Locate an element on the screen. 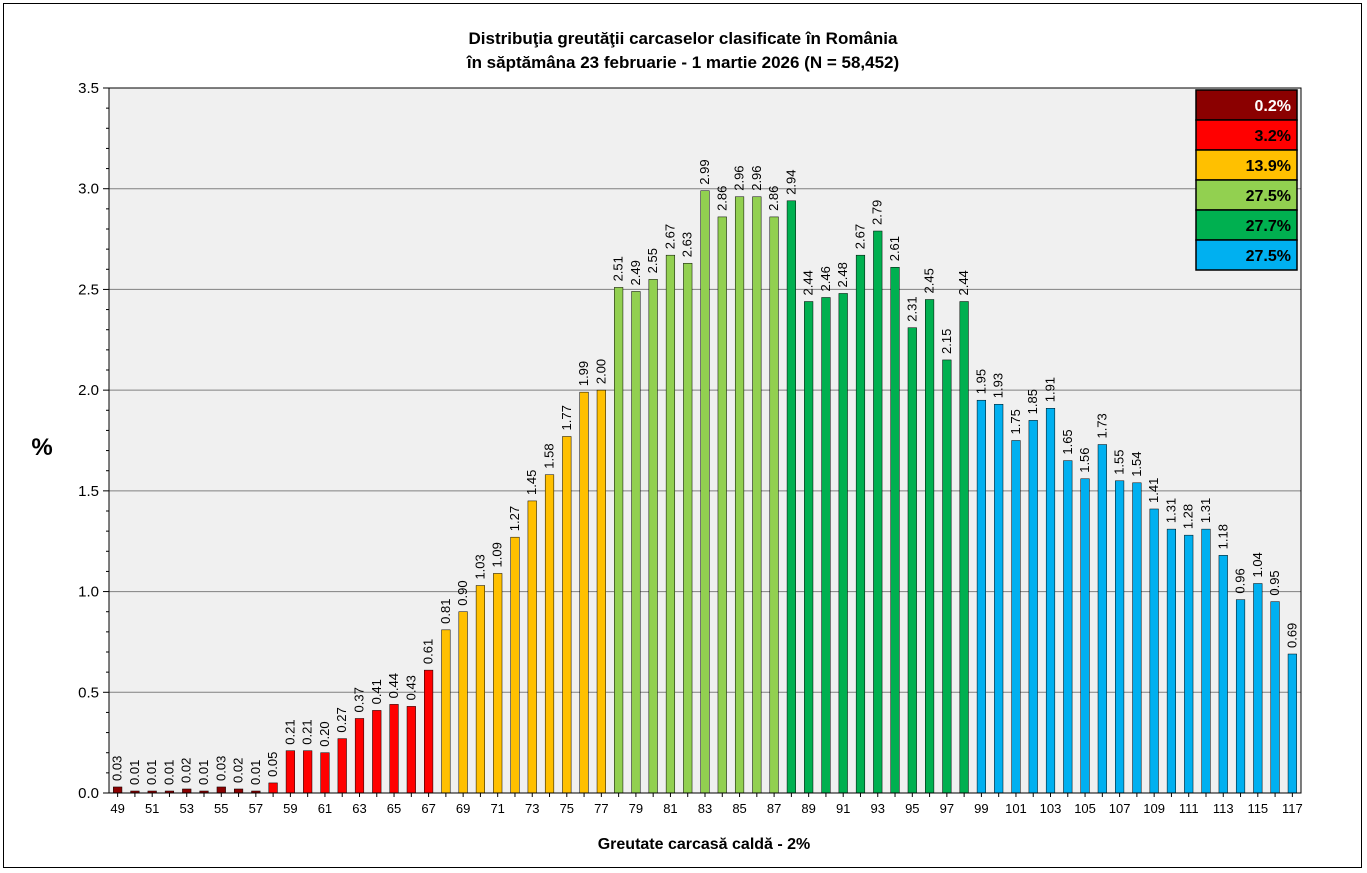 The width and height of the screenshot is (1367, 873). data-label-101: 1.75 is located at coordinates (1015, 421).